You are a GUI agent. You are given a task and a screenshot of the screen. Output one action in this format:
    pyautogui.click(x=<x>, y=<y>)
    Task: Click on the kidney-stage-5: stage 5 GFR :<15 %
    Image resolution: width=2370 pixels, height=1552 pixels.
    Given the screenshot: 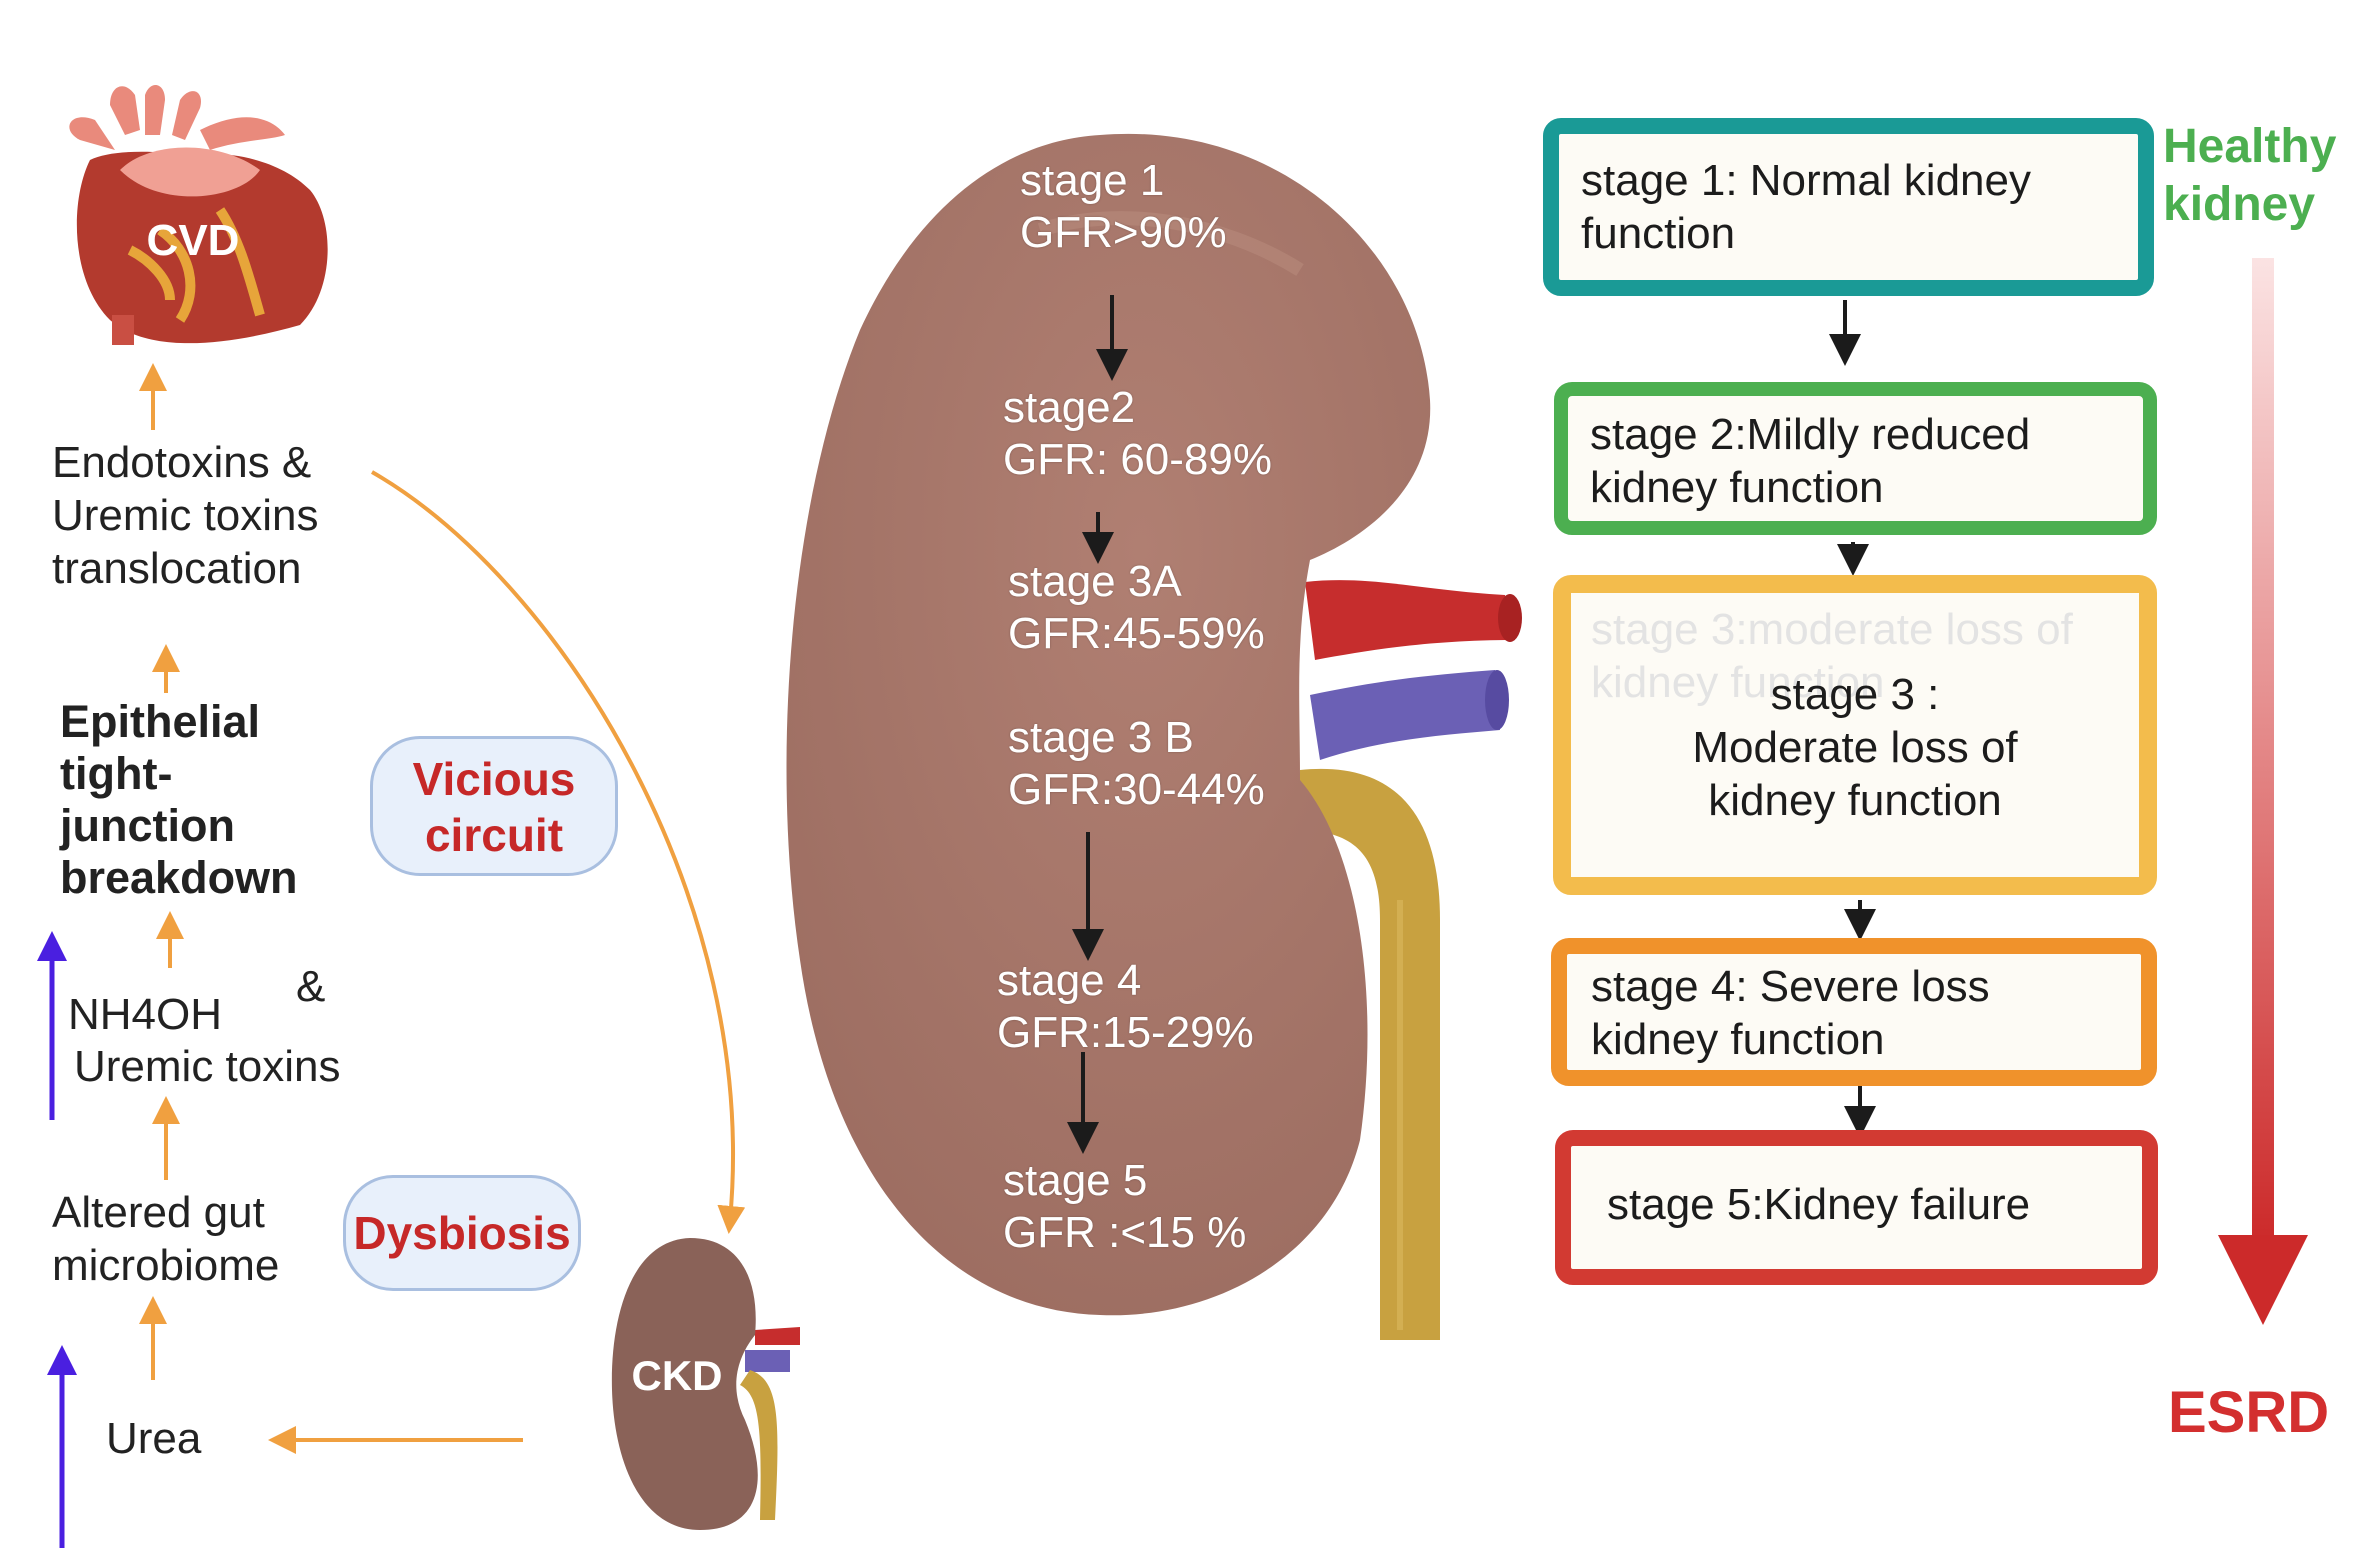 What is the action you would take?
    pyautogui.click(x=1125, y=1206)
    